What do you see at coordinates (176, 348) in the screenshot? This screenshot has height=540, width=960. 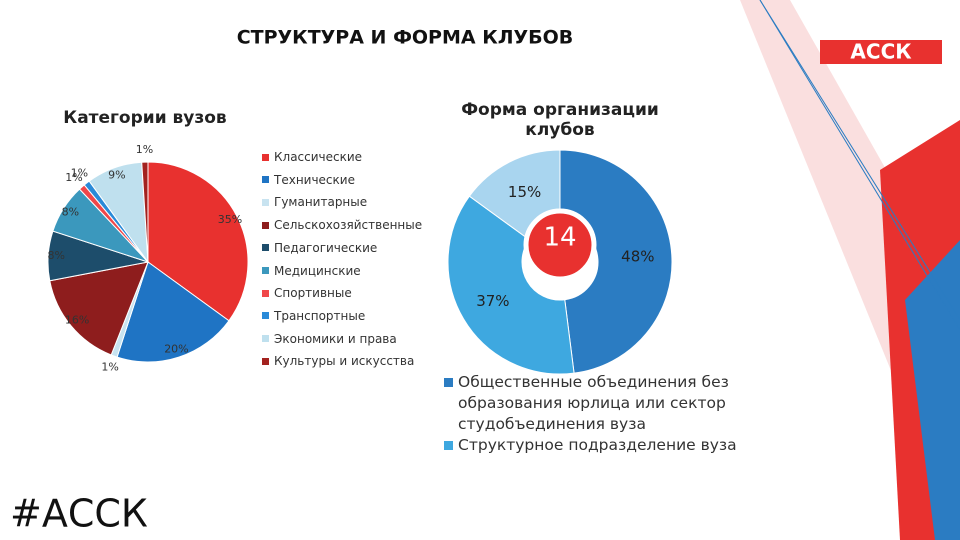 I see `data-label: 20%` at bounding box center [176, 348].